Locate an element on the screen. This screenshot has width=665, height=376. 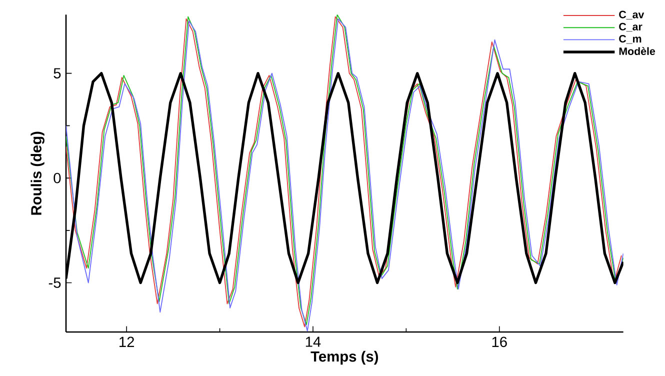
legend-label: C_ar is located at coordinates (630, 27).